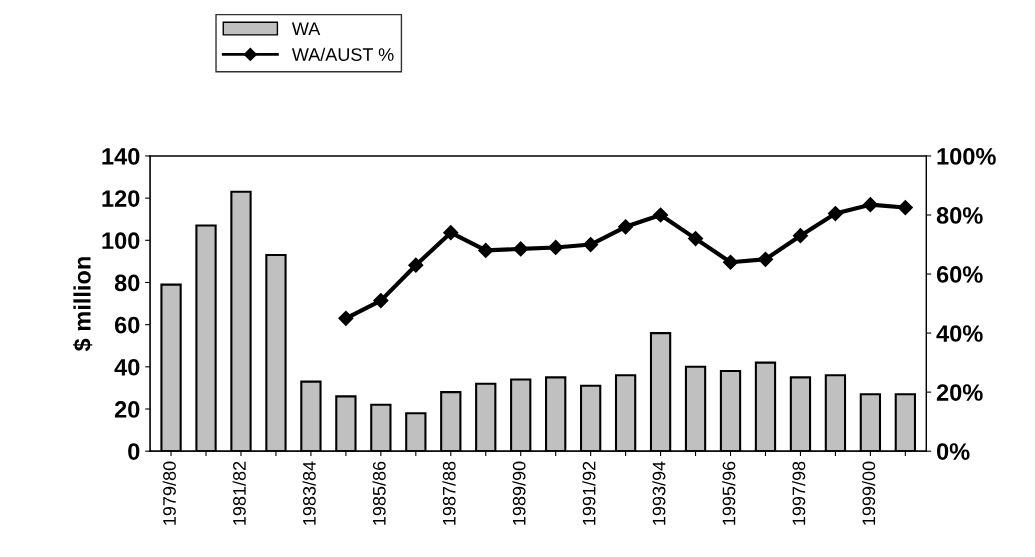  Describe the element at coordinates (959, 333) in the screenshot. I see `y2-tick-label: 40%` at that location.